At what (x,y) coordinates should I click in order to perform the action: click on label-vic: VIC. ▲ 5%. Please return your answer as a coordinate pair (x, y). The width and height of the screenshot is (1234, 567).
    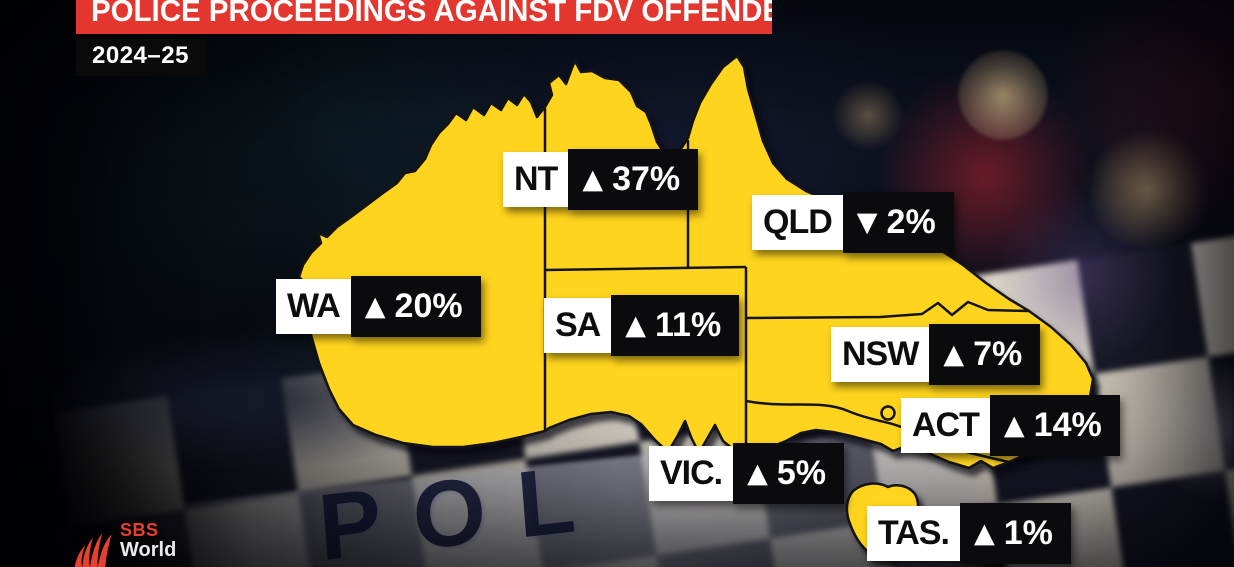
    Looking at the image, I should click on (747, 473).